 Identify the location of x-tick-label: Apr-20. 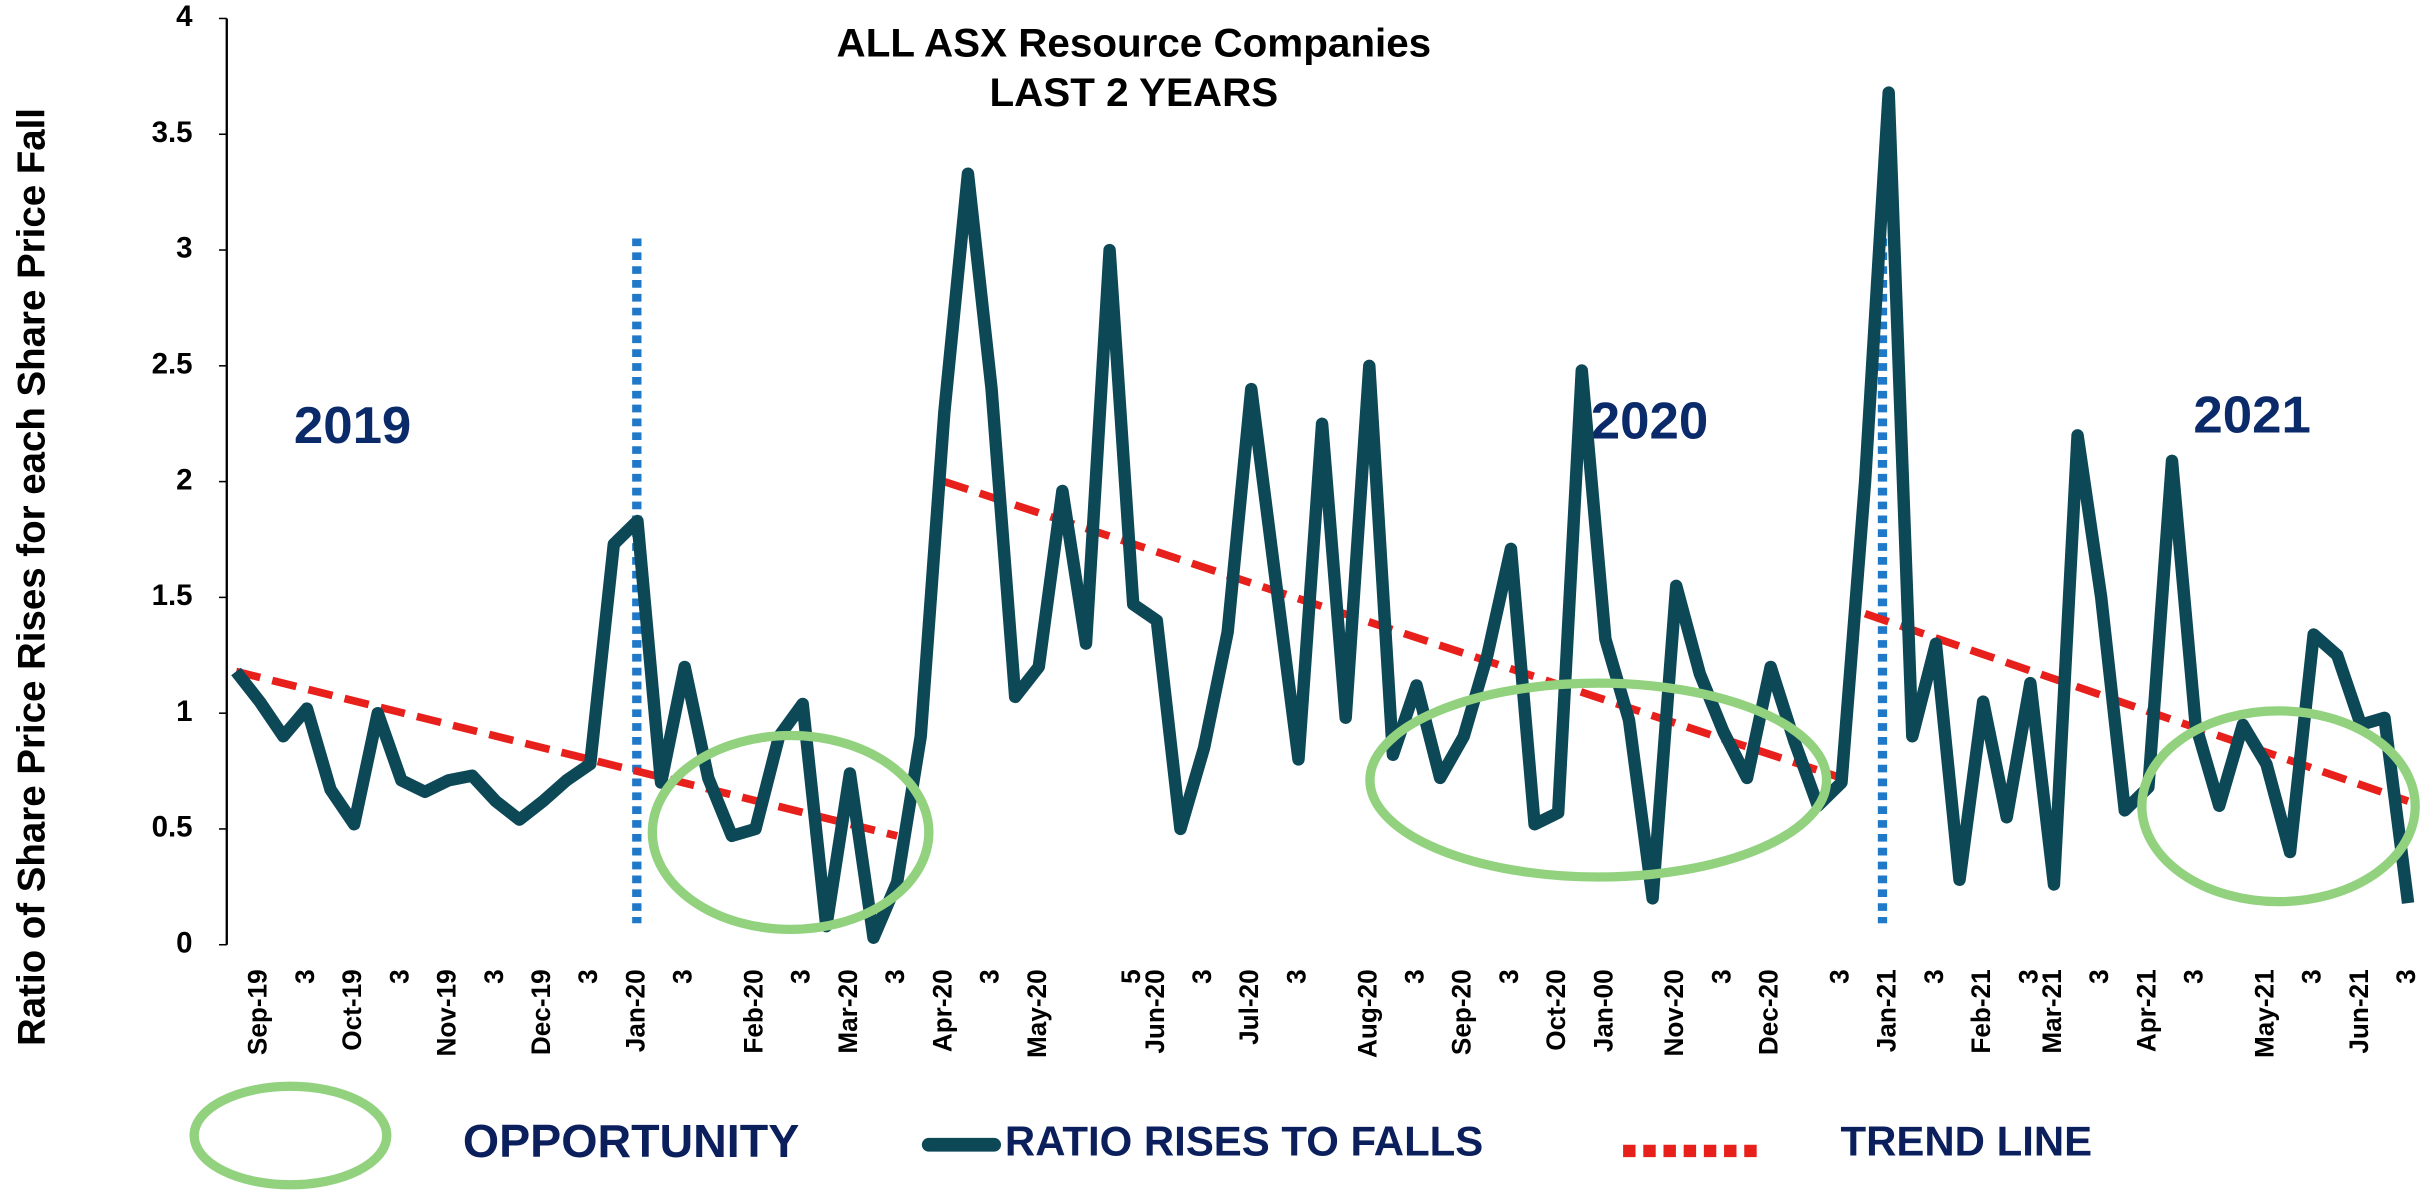
(942, 1010).